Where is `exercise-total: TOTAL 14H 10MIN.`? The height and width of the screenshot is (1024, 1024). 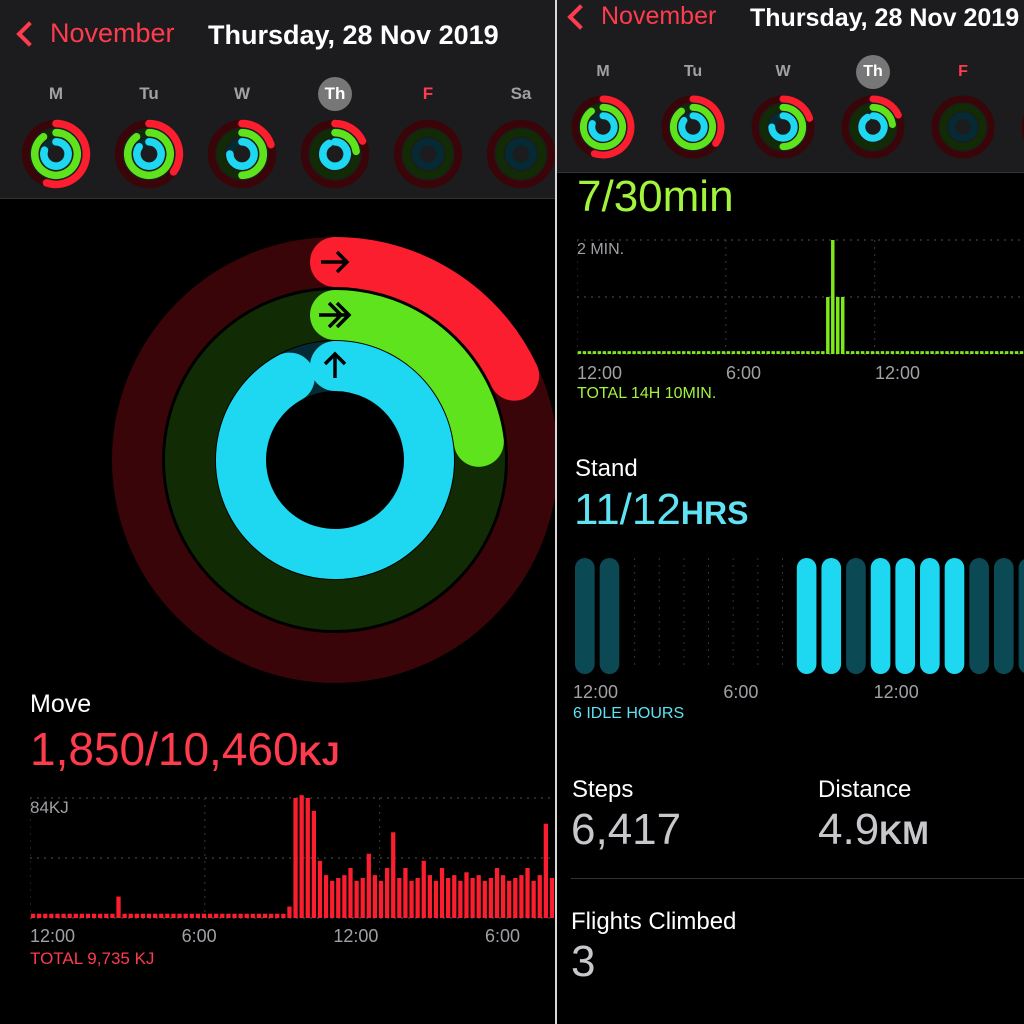
exercise-total: TOTAL 14H 10MIN. is located at coordinates (647, 393).